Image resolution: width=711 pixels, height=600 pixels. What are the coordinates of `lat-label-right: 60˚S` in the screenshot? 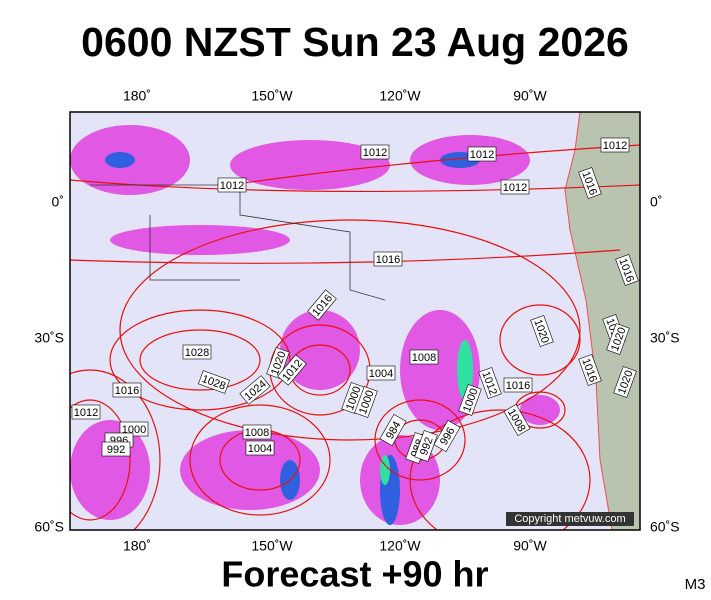 It's located at (665, 527).